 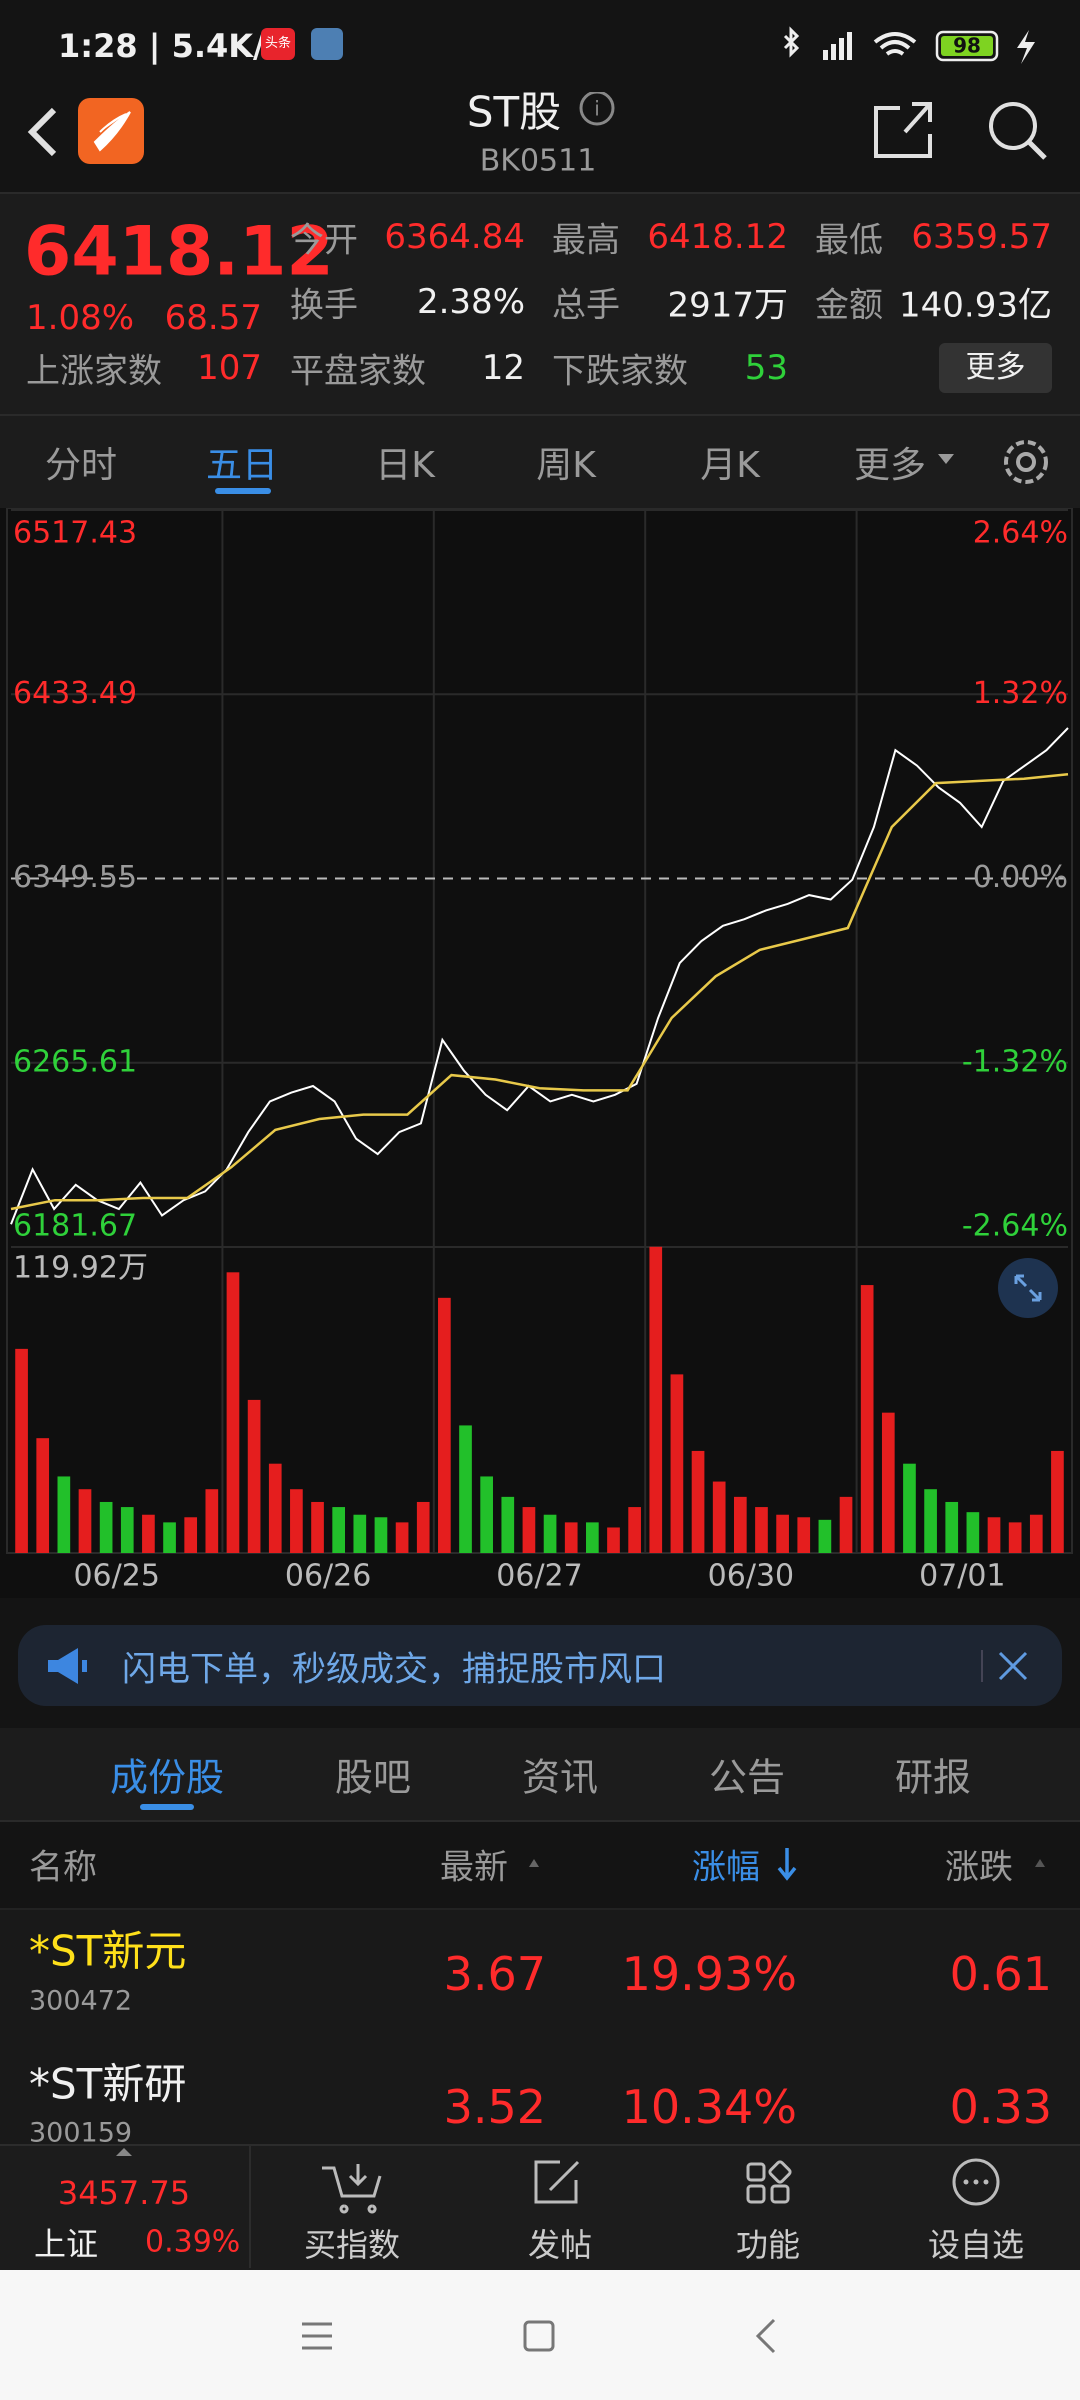 What do you see at coordinates (1026, 462) in the screenshot?
I see `settings-button` at bounding box center [1026, 462].